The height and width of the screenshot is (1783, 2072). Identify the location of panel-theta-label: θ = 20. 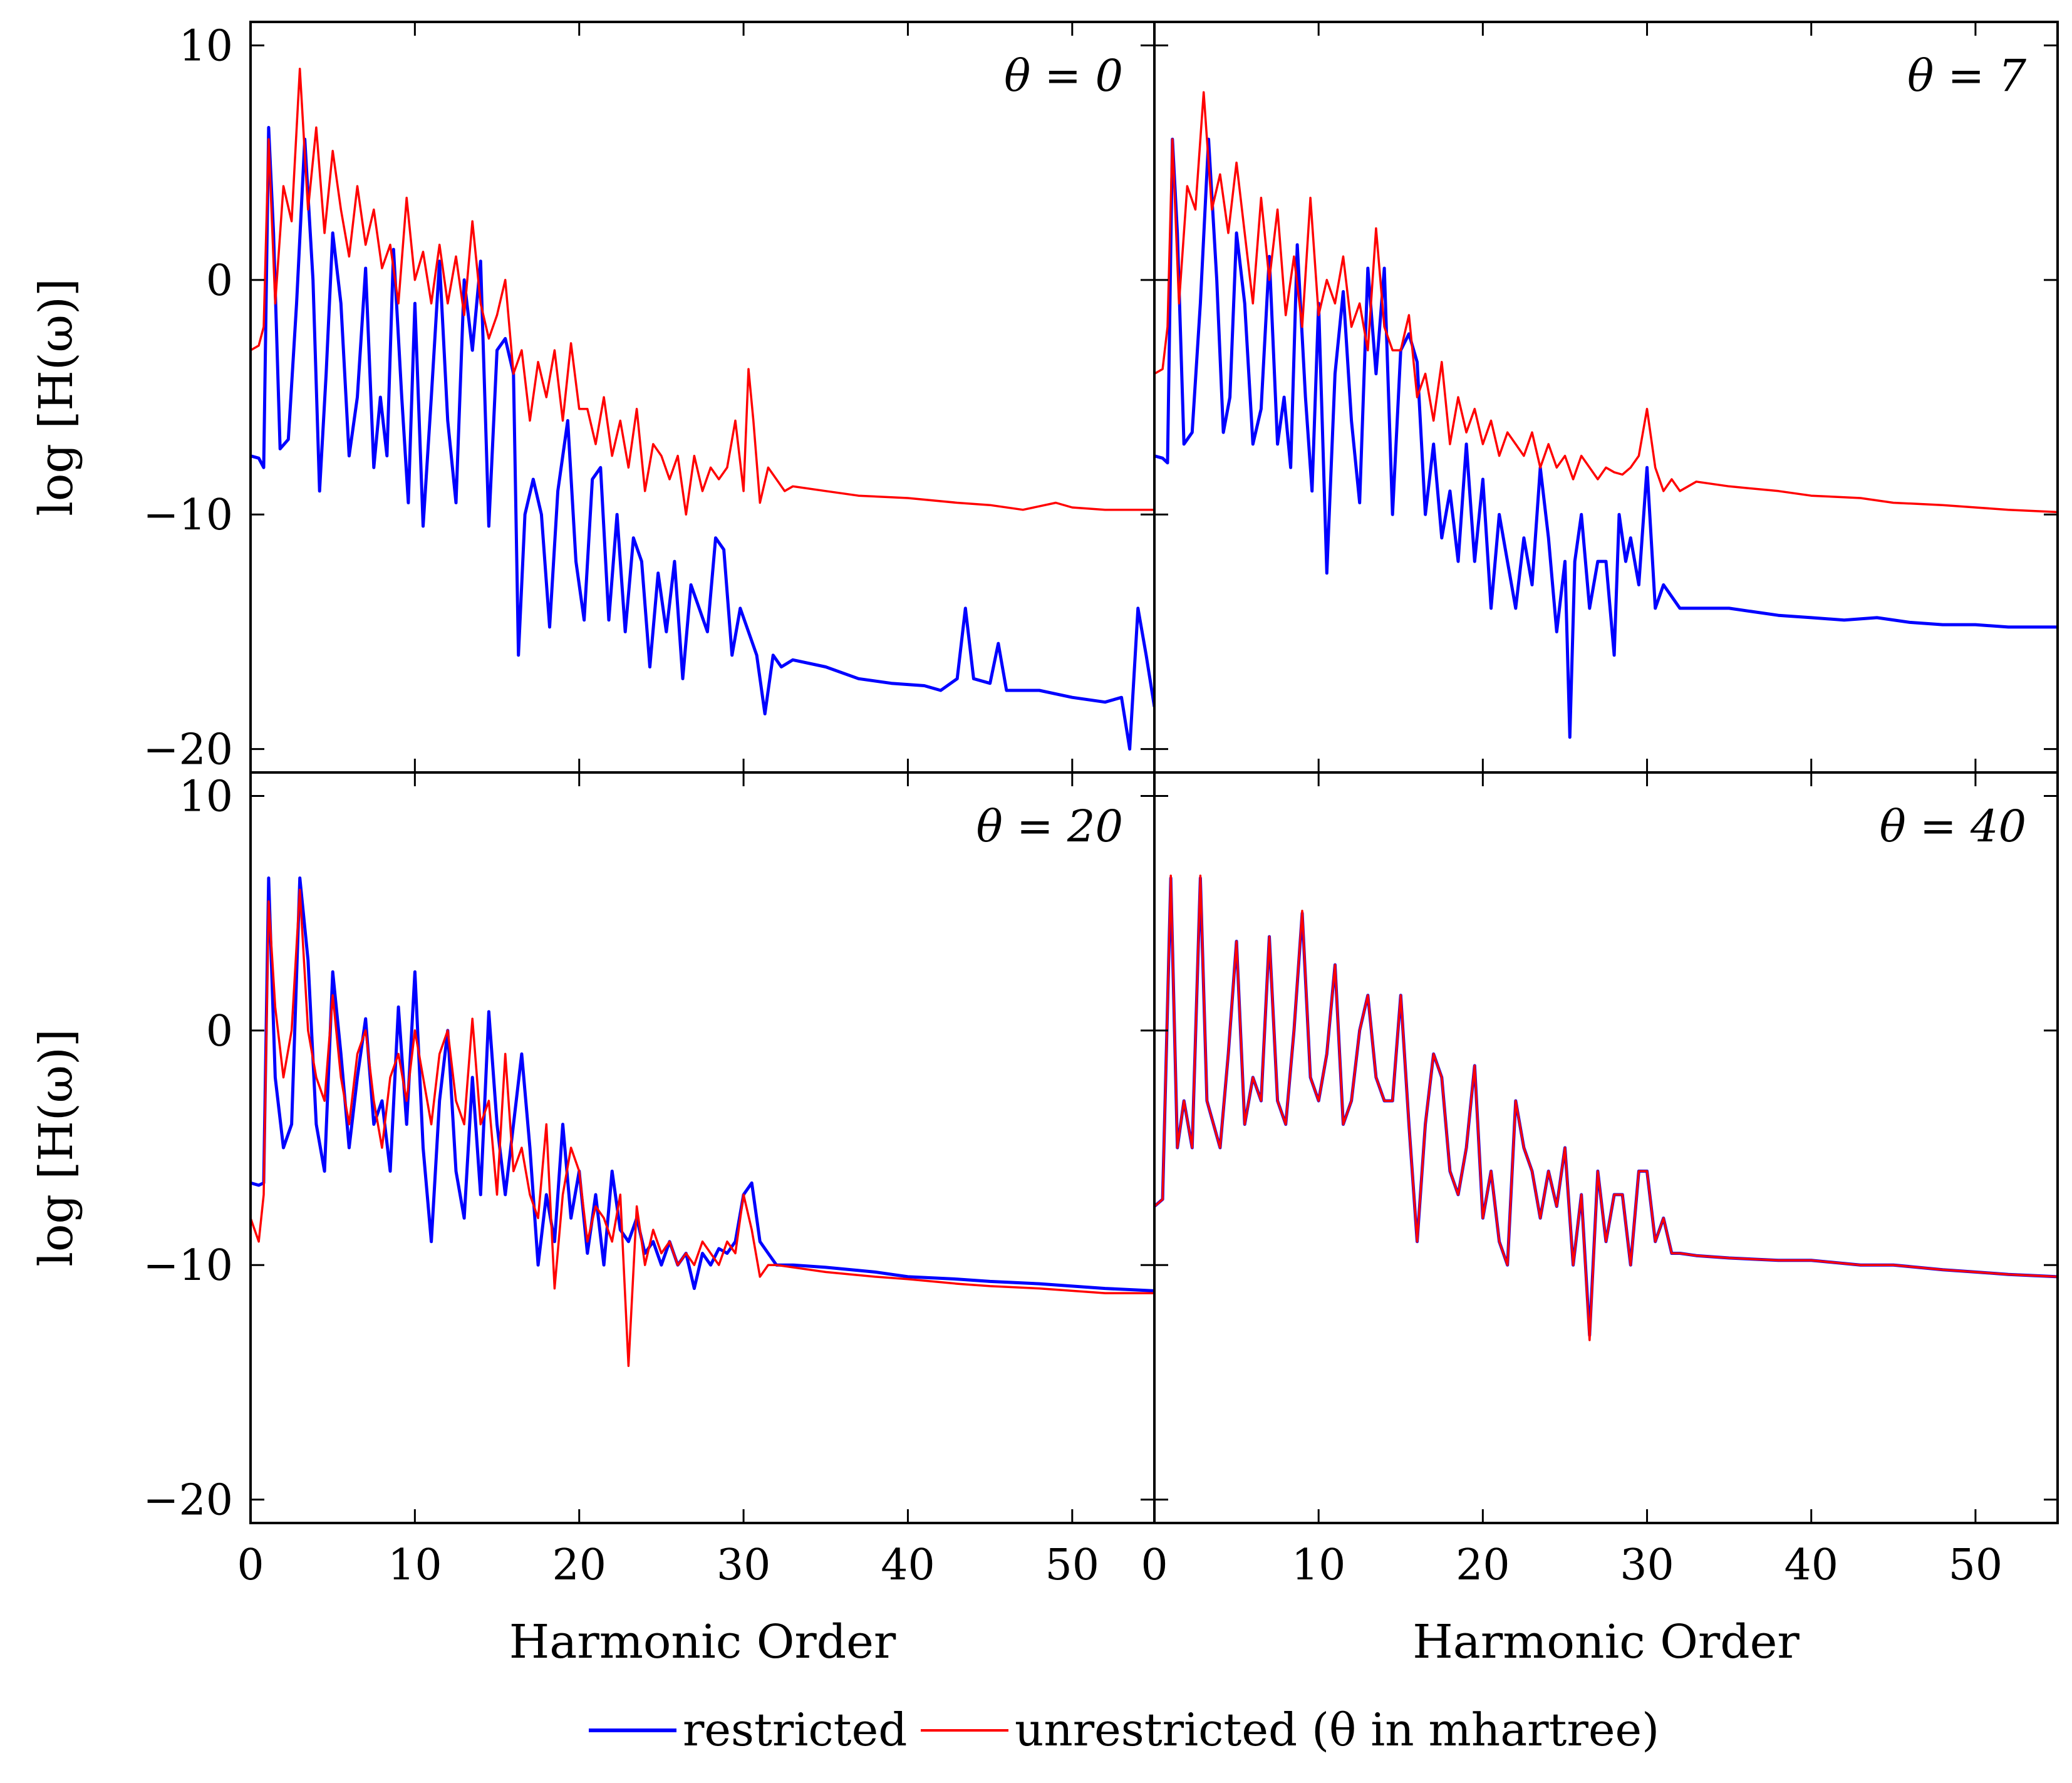
(1049, 826).